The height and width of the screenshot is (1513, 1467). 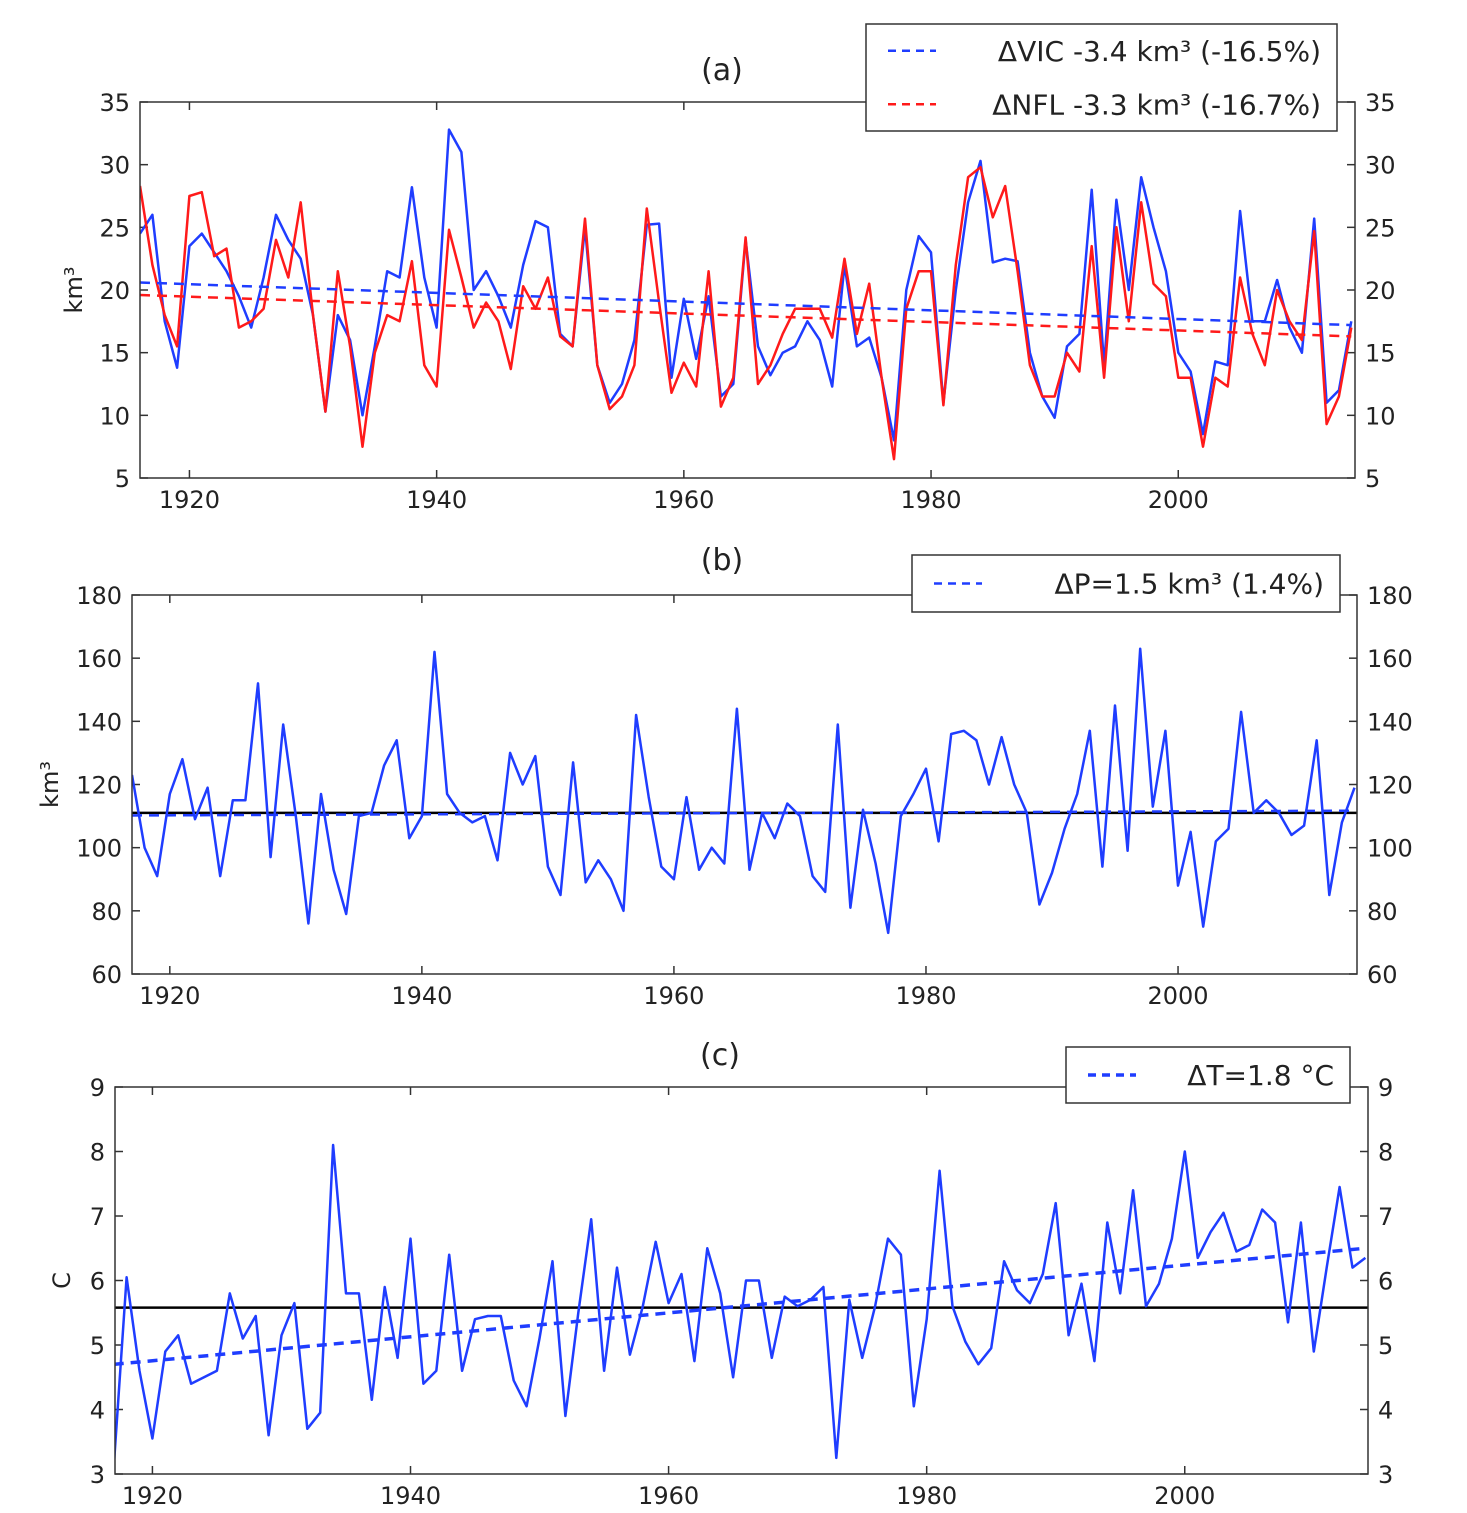 What do you see at coordinates (97, 1282) in the screenshot?
I see `y-tick-label: 6` at bounding box center [97, 1282].